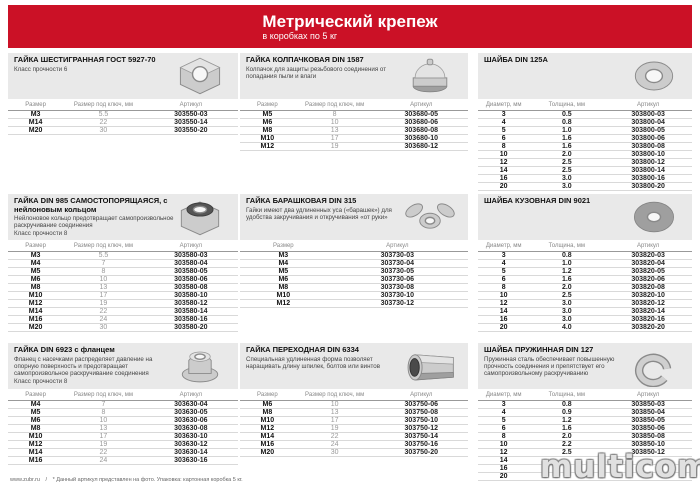  I want to click on article-cell: 303580-10, so click(190, 295).